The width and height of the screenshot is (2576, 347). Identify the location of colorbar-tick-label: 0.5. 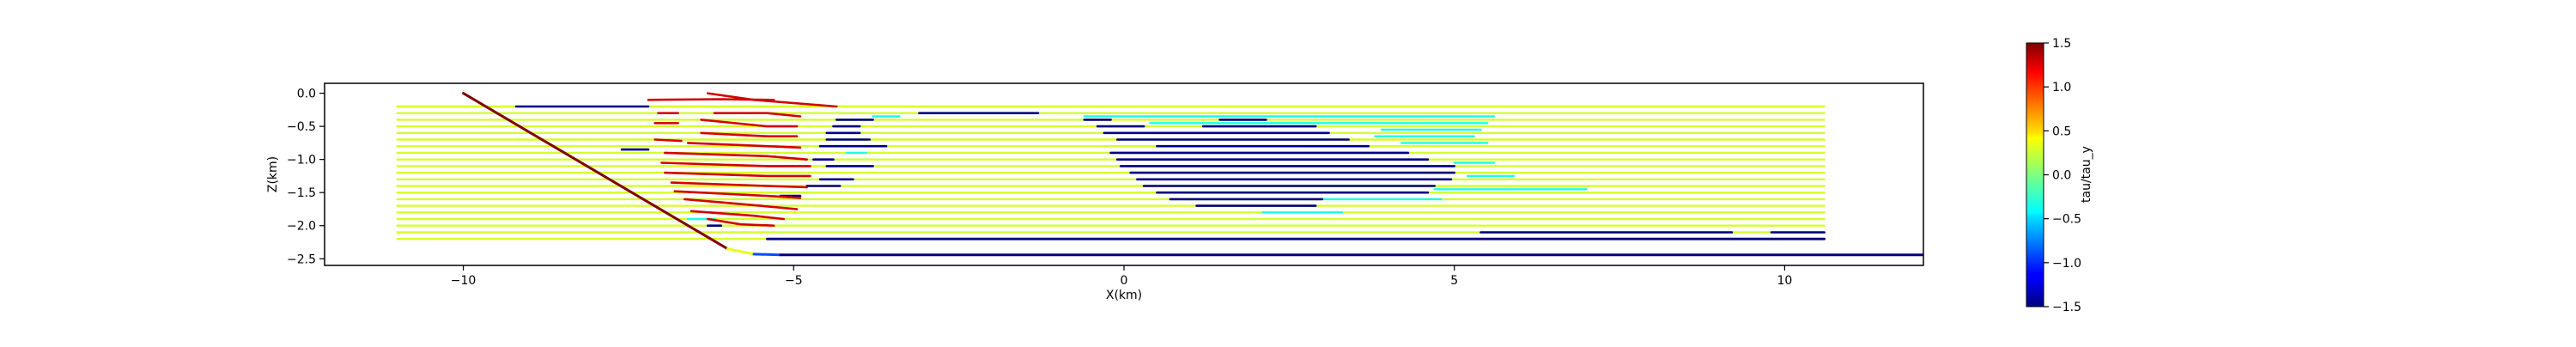
(2061, 131).